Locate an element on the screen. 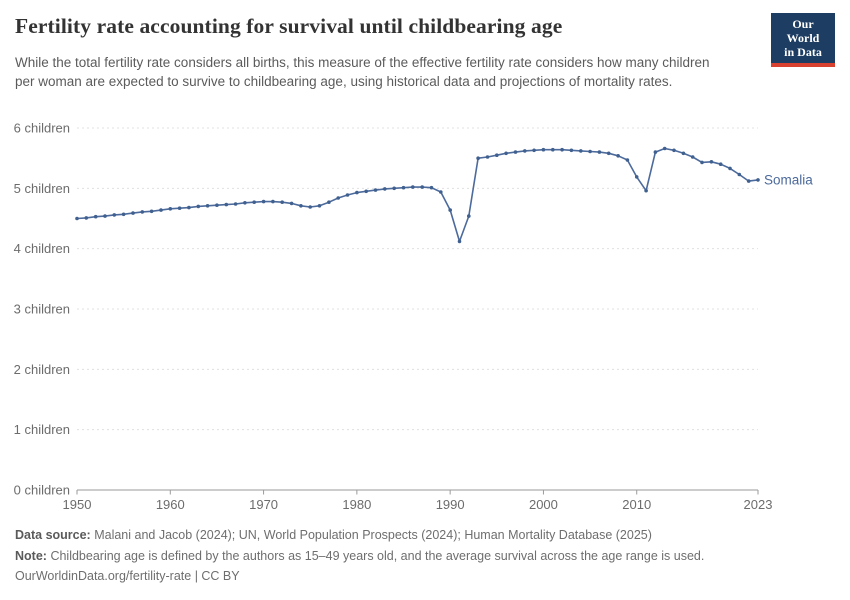 Image resolution: width=850 pixels, height=600 pixels. line-somalia is located at coordinates (417, 195).